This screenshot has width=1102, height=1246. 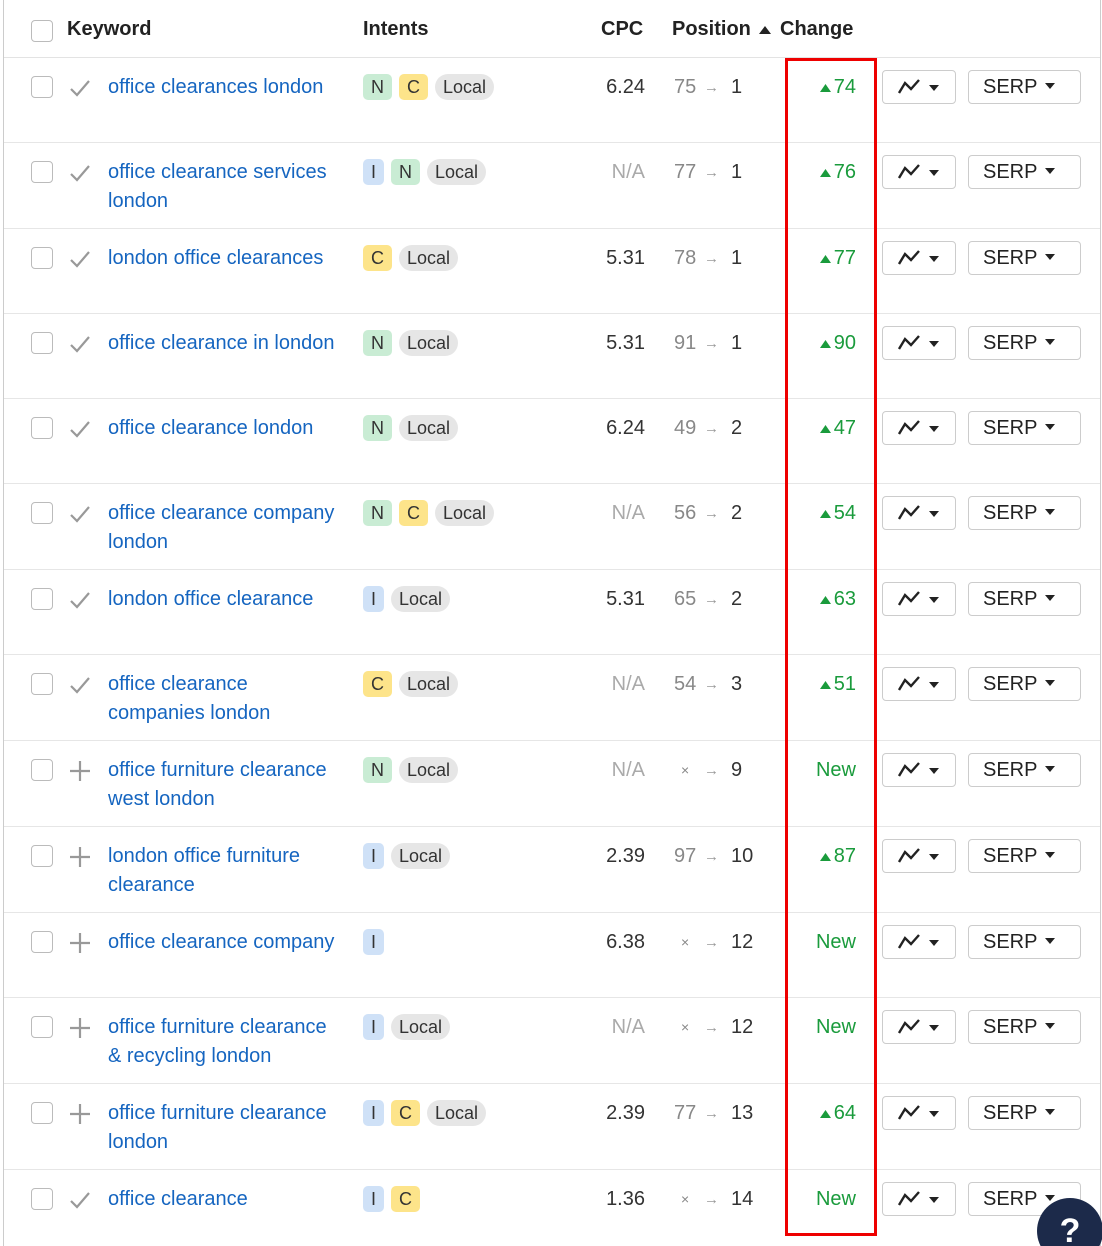 What do you see at coordinates (42, 31) in the screenshot?
I see `select-all-checkbox` at bounding box center [42, 31].